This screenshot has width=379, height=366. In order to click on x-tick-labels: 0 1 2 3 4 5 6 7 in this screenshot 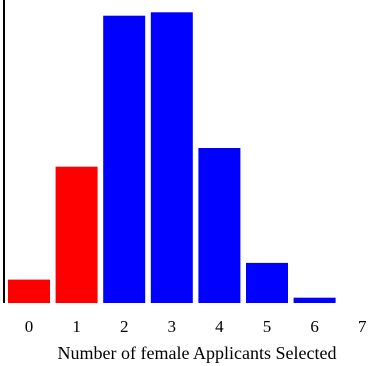, I will do `click(196, 326)`.